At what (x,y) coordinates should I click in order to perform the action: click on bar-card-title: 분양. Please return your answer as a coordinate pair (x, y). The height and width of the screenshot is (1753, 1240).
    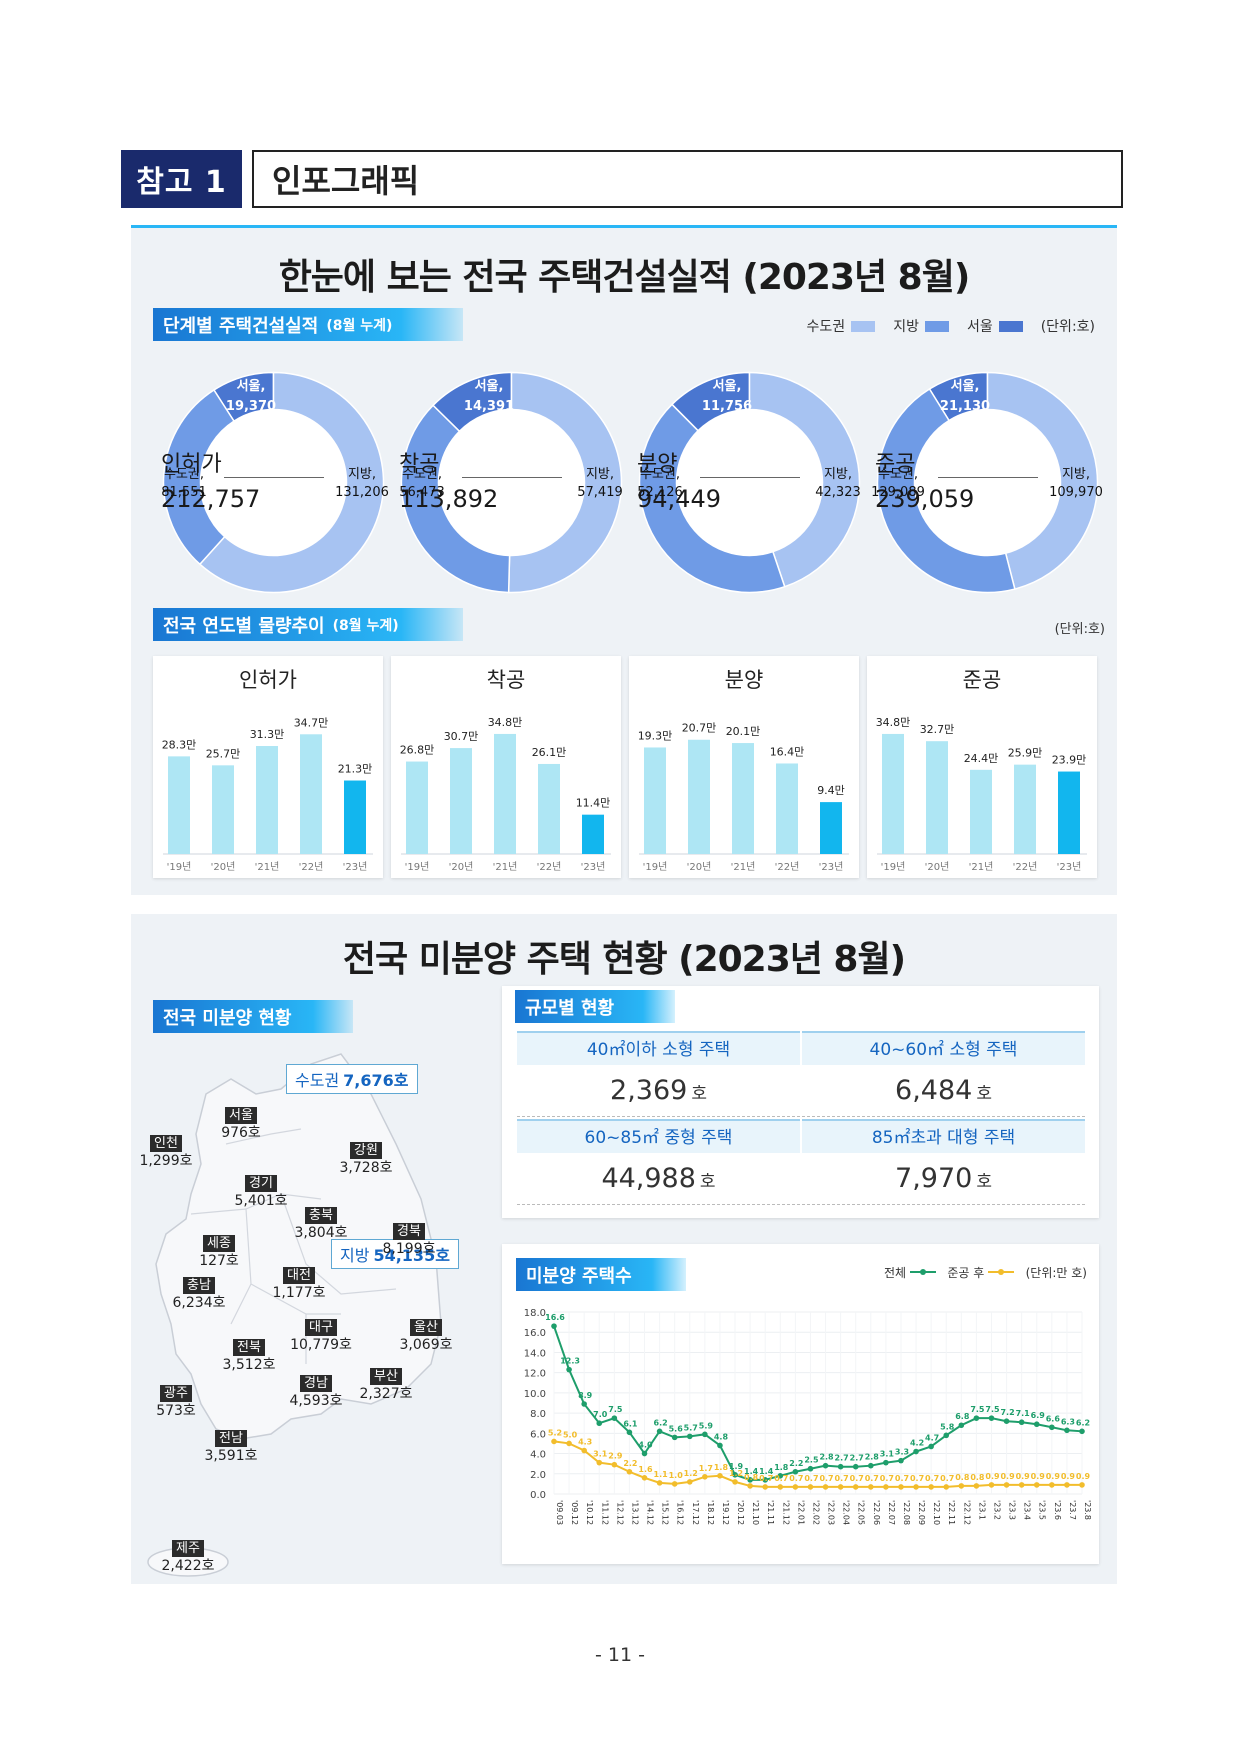
    Looking at the image, I should click on (744, 680).